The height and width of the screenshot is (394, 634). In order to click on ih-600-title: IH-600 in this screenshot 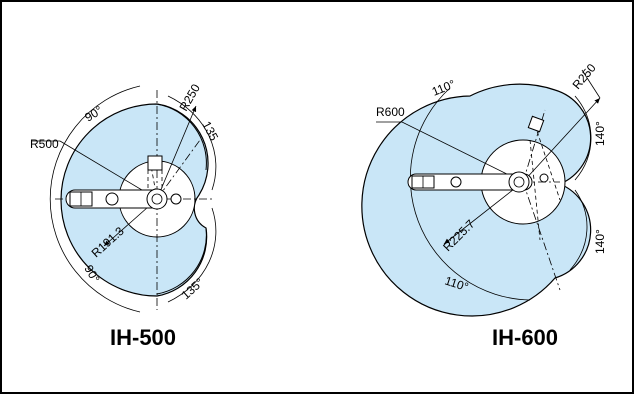, I will do `click(525, 337)`.